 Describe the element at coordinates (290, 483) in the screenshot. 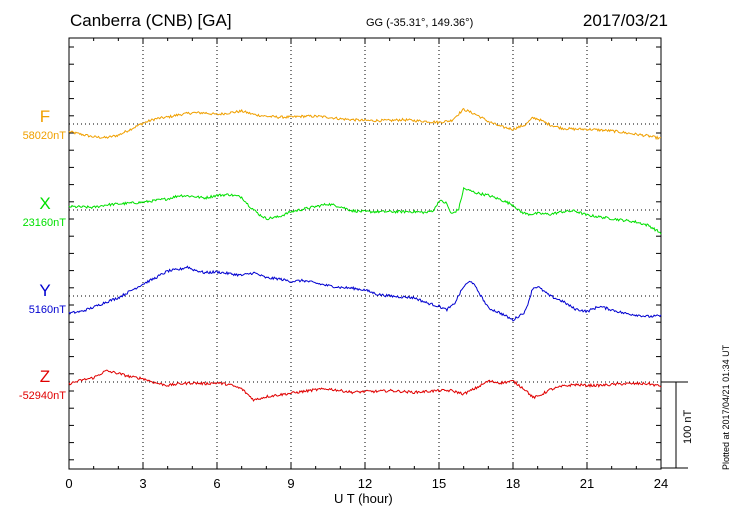

I see `x-tick-label: 9` at that location.